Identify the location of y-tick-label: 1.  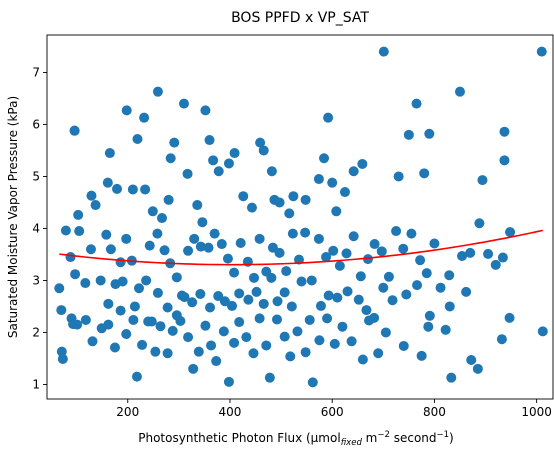
(36, 384).